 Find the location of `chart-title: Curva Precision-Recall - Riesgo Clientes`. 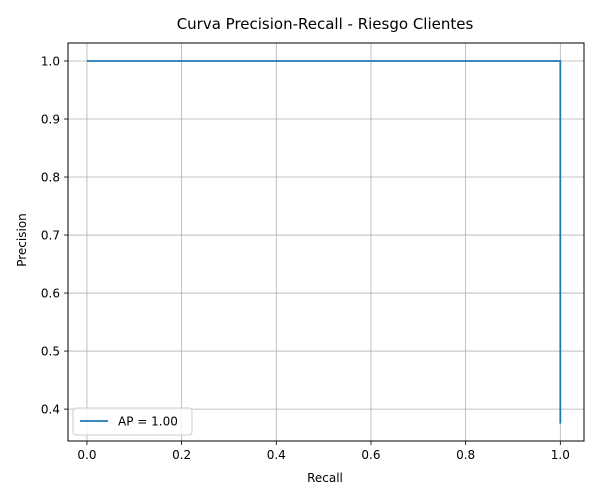

chart-title: Curva Precision-Recall - Riesgo Clientes is located at coordinates (325, 24).